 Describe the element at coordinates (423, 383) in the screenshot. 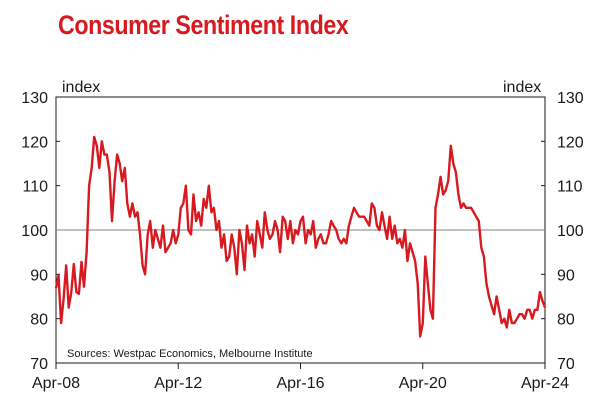

I see `x-tick-label: Apr-20` at that location.